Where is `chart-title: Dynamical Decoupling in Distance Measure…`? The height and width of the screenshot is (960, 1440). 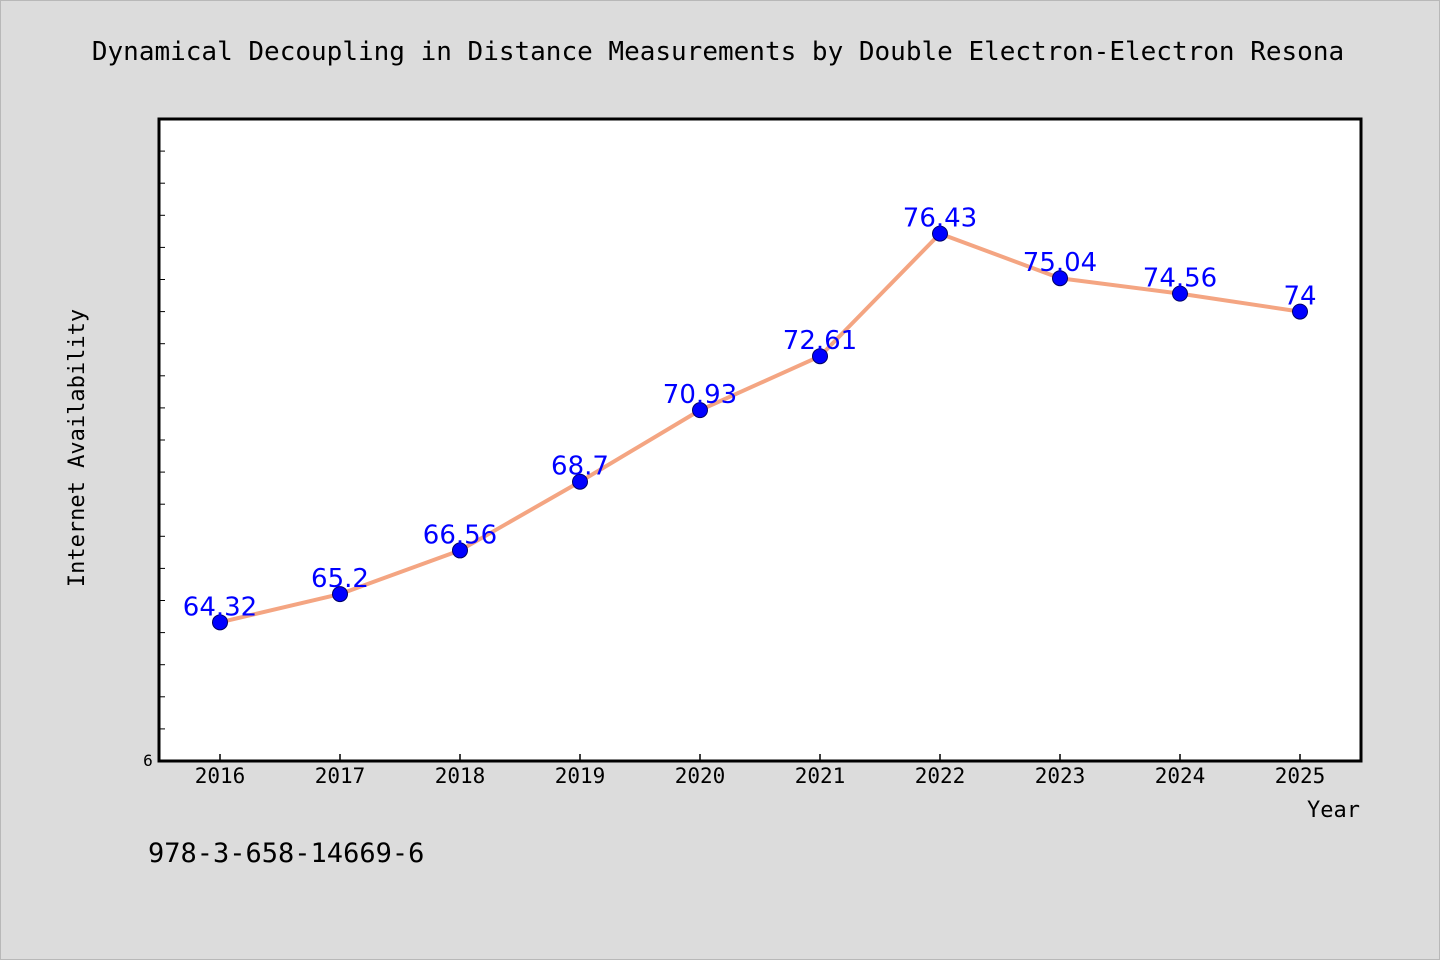 chart-title: Dynamical Decoupling in Distance Measure… is located at coordinates (718, 52).